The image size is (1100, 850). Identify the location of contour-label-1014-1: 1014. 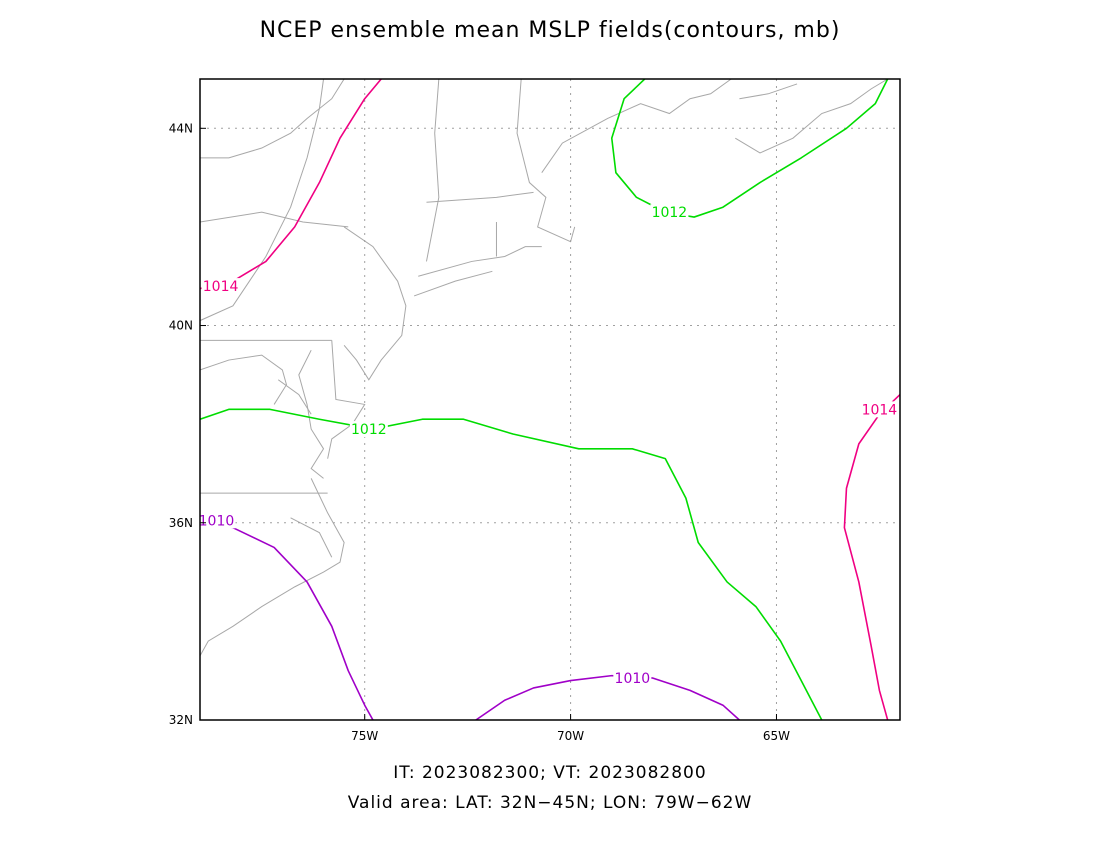
(880, 410).